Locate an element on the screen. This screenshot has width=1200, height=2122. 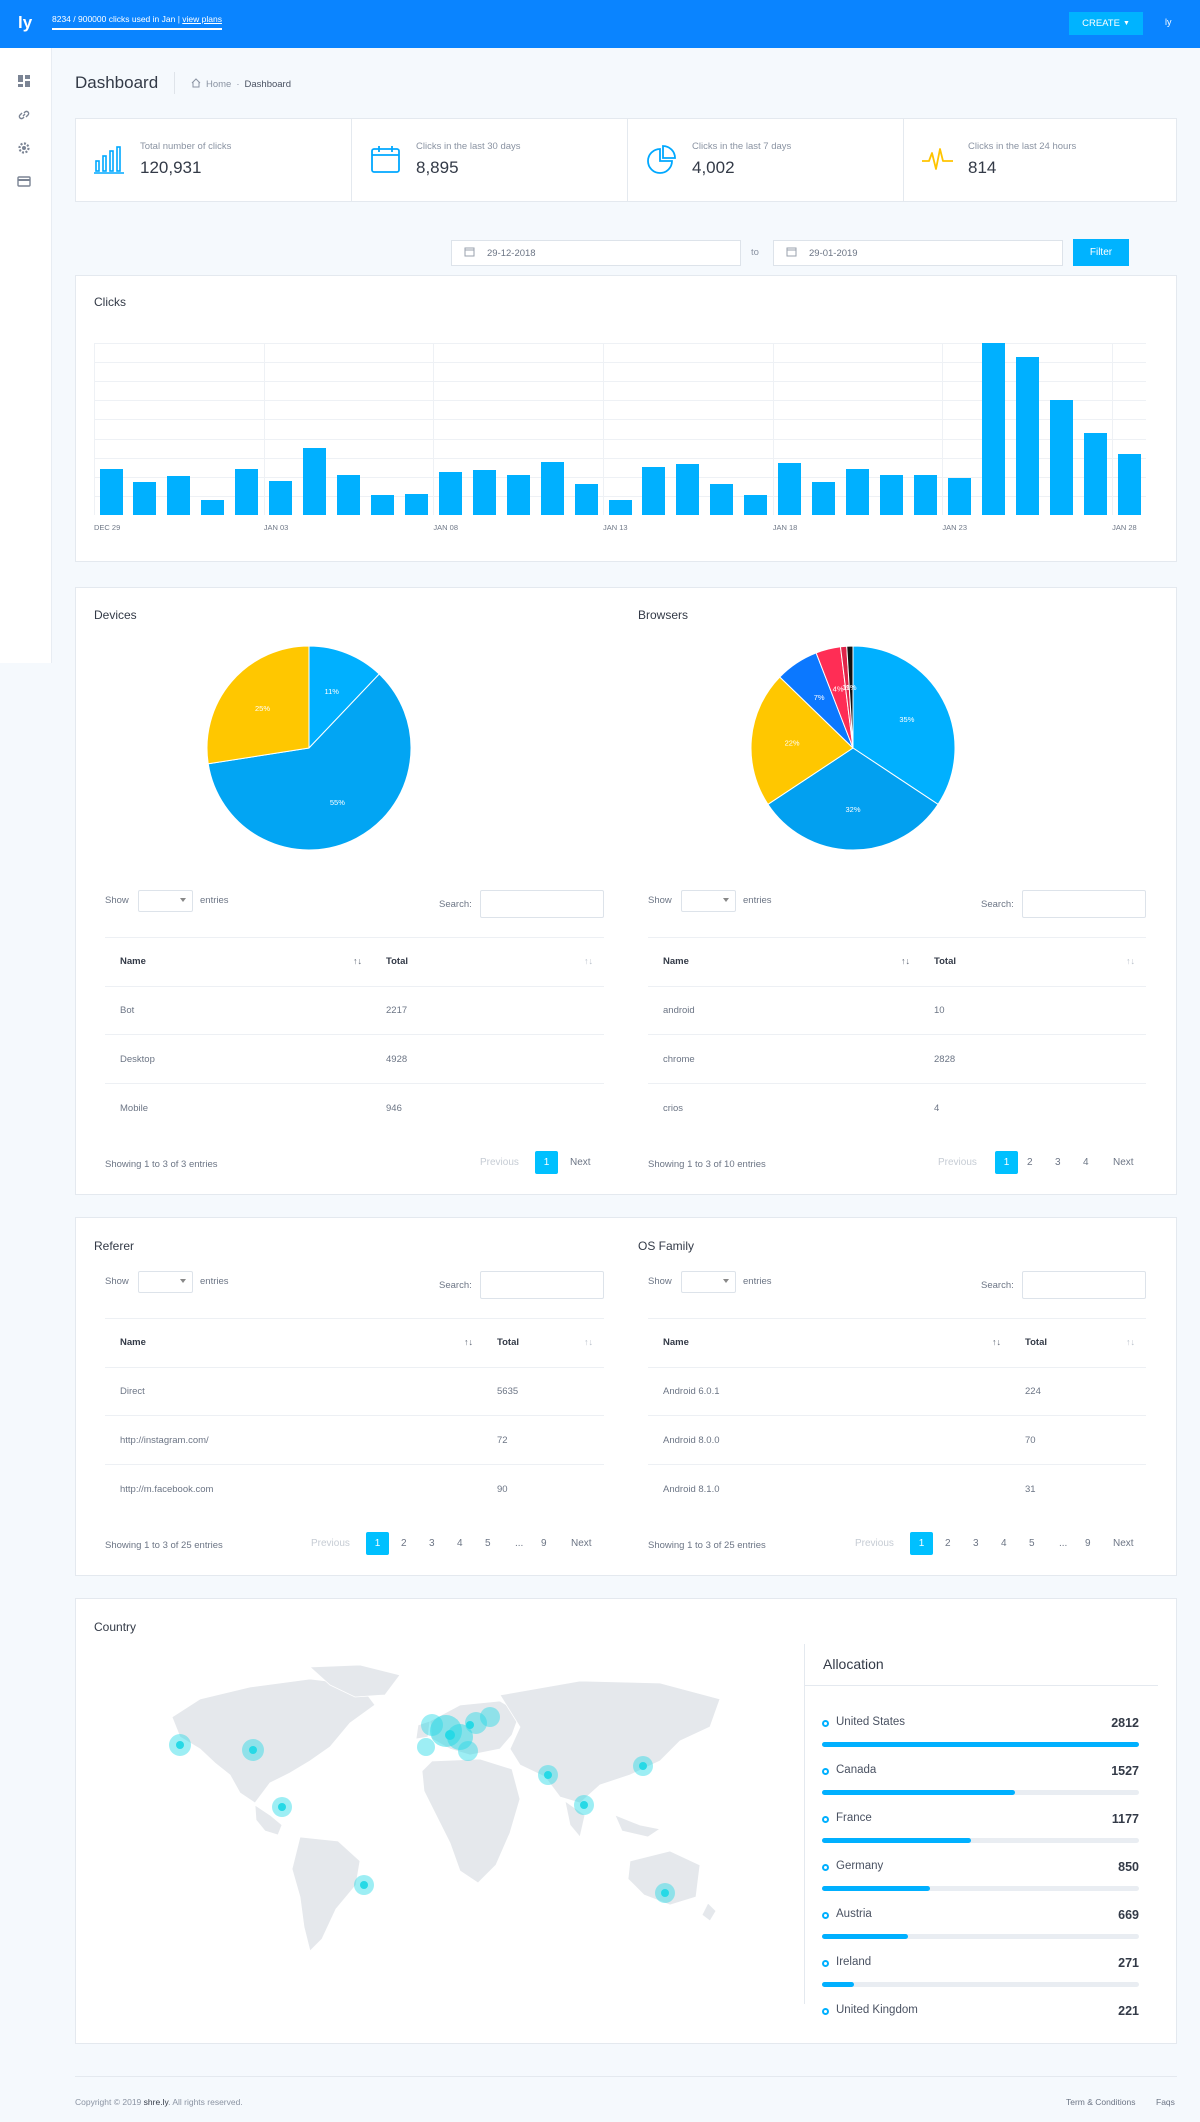
date-to-input: 29-01-2019 is located at coordinates (918, 253).